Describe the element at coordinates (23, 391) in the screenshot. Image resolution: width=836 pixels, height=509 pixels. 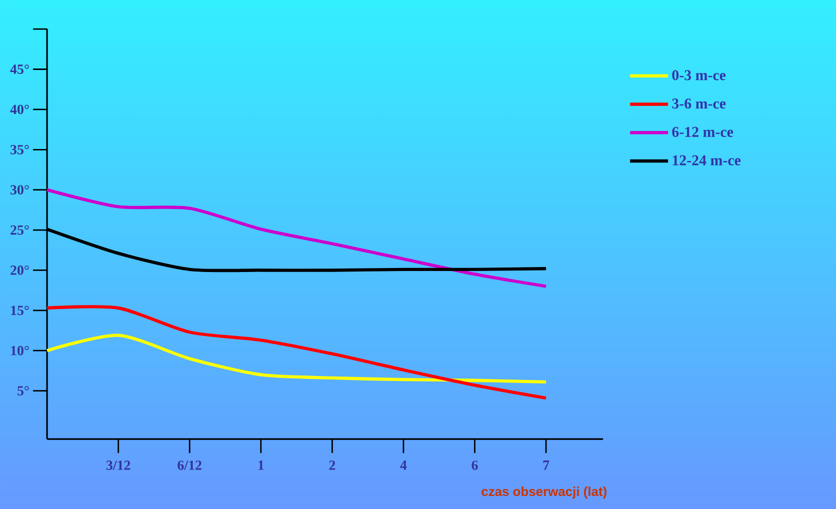
I see `y-tick-label: 5°` at that location.